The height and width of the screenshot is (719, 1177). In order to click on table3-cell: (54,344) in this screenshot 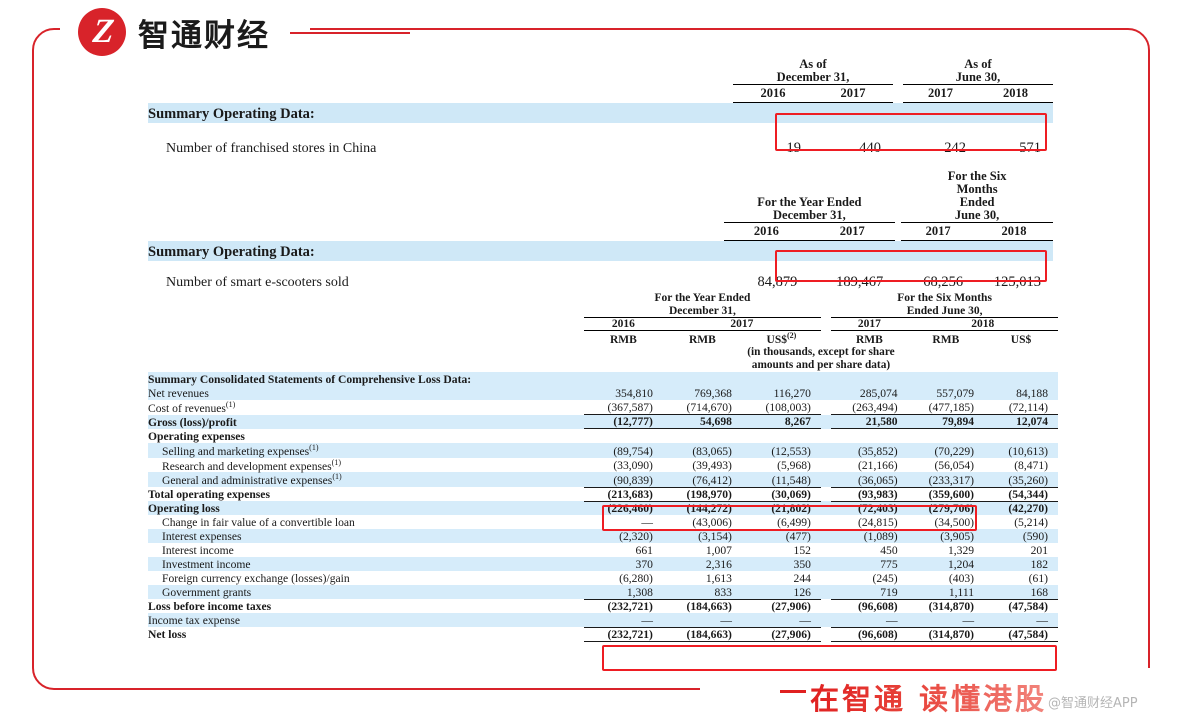, I will do `click(1021, 494)`.